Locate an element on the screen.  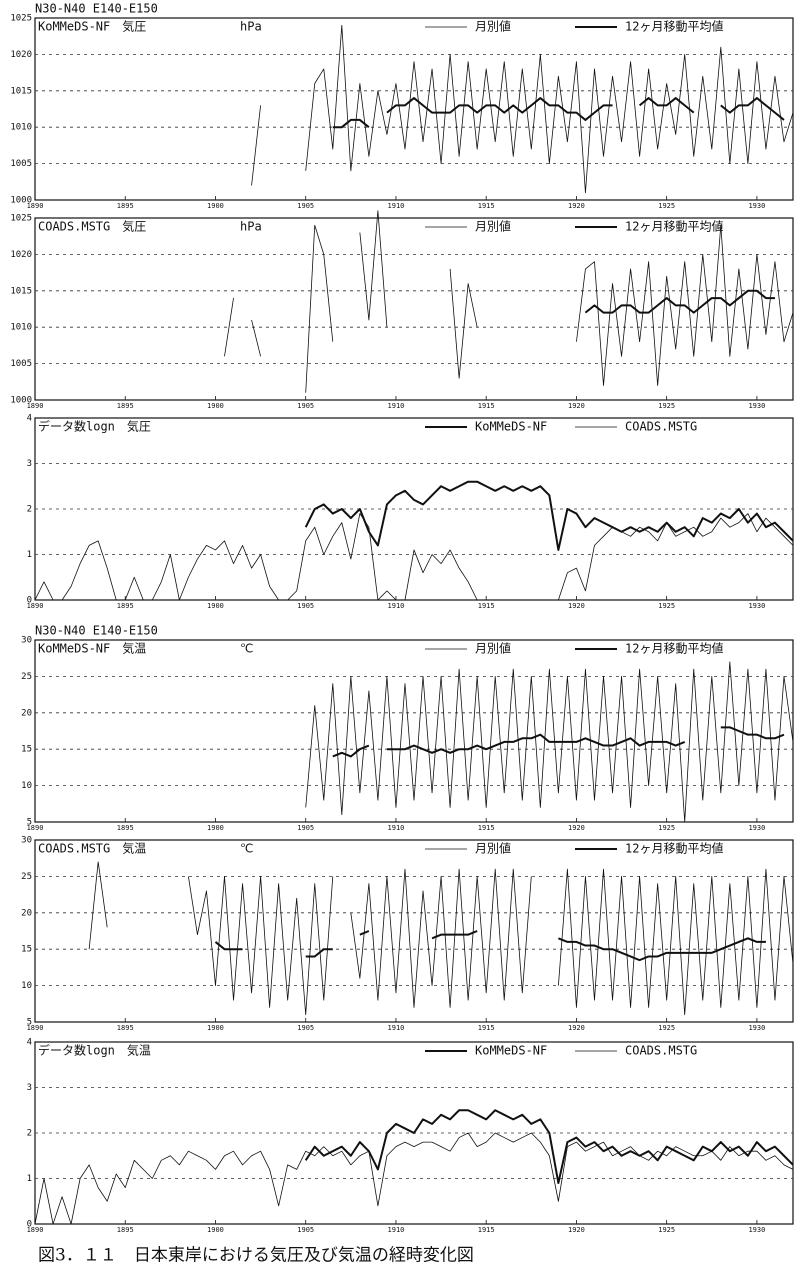
y-tick-label: 3 is located at coordinates (29, 1088).